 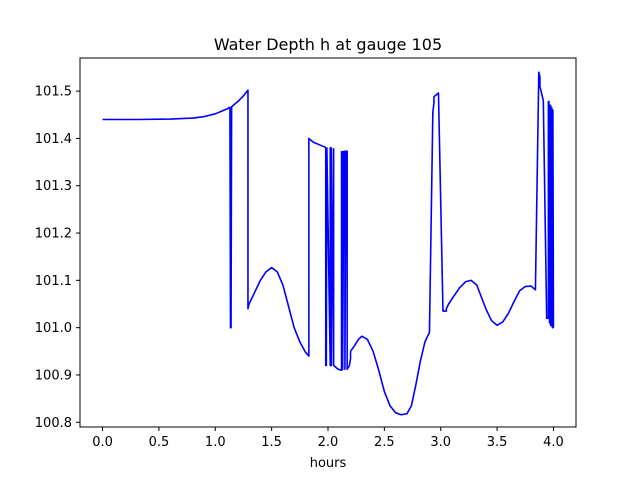 What do you see at coordinates (553, 442) in the screenshot?
I see `x-tick-label: 4.0` at bounding box center [553, 442].